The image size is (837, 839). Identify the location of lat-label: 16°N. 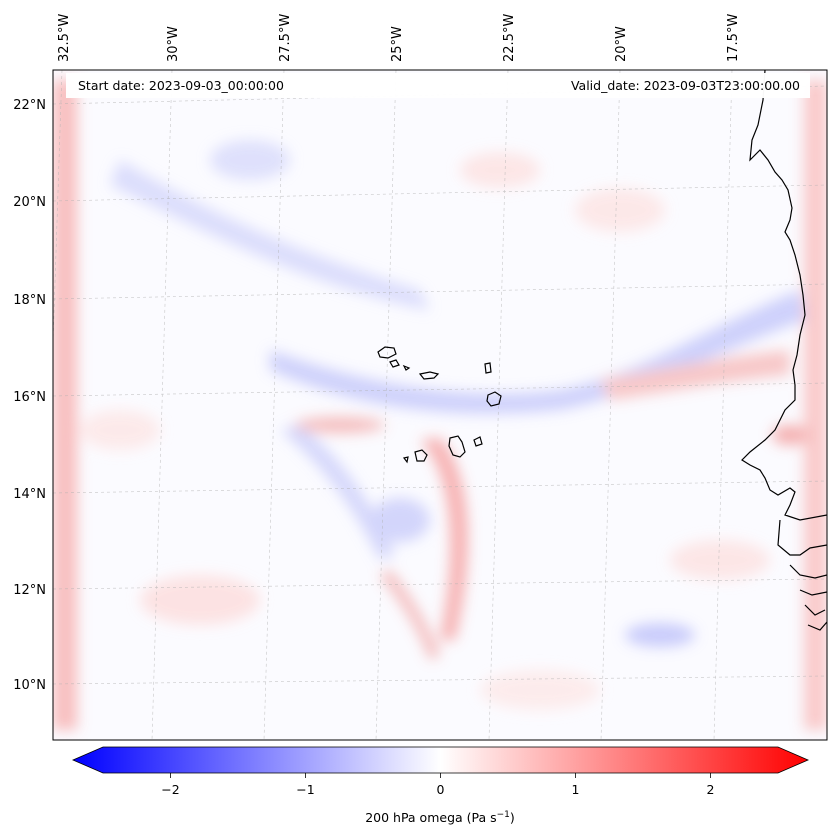
(29, 397).